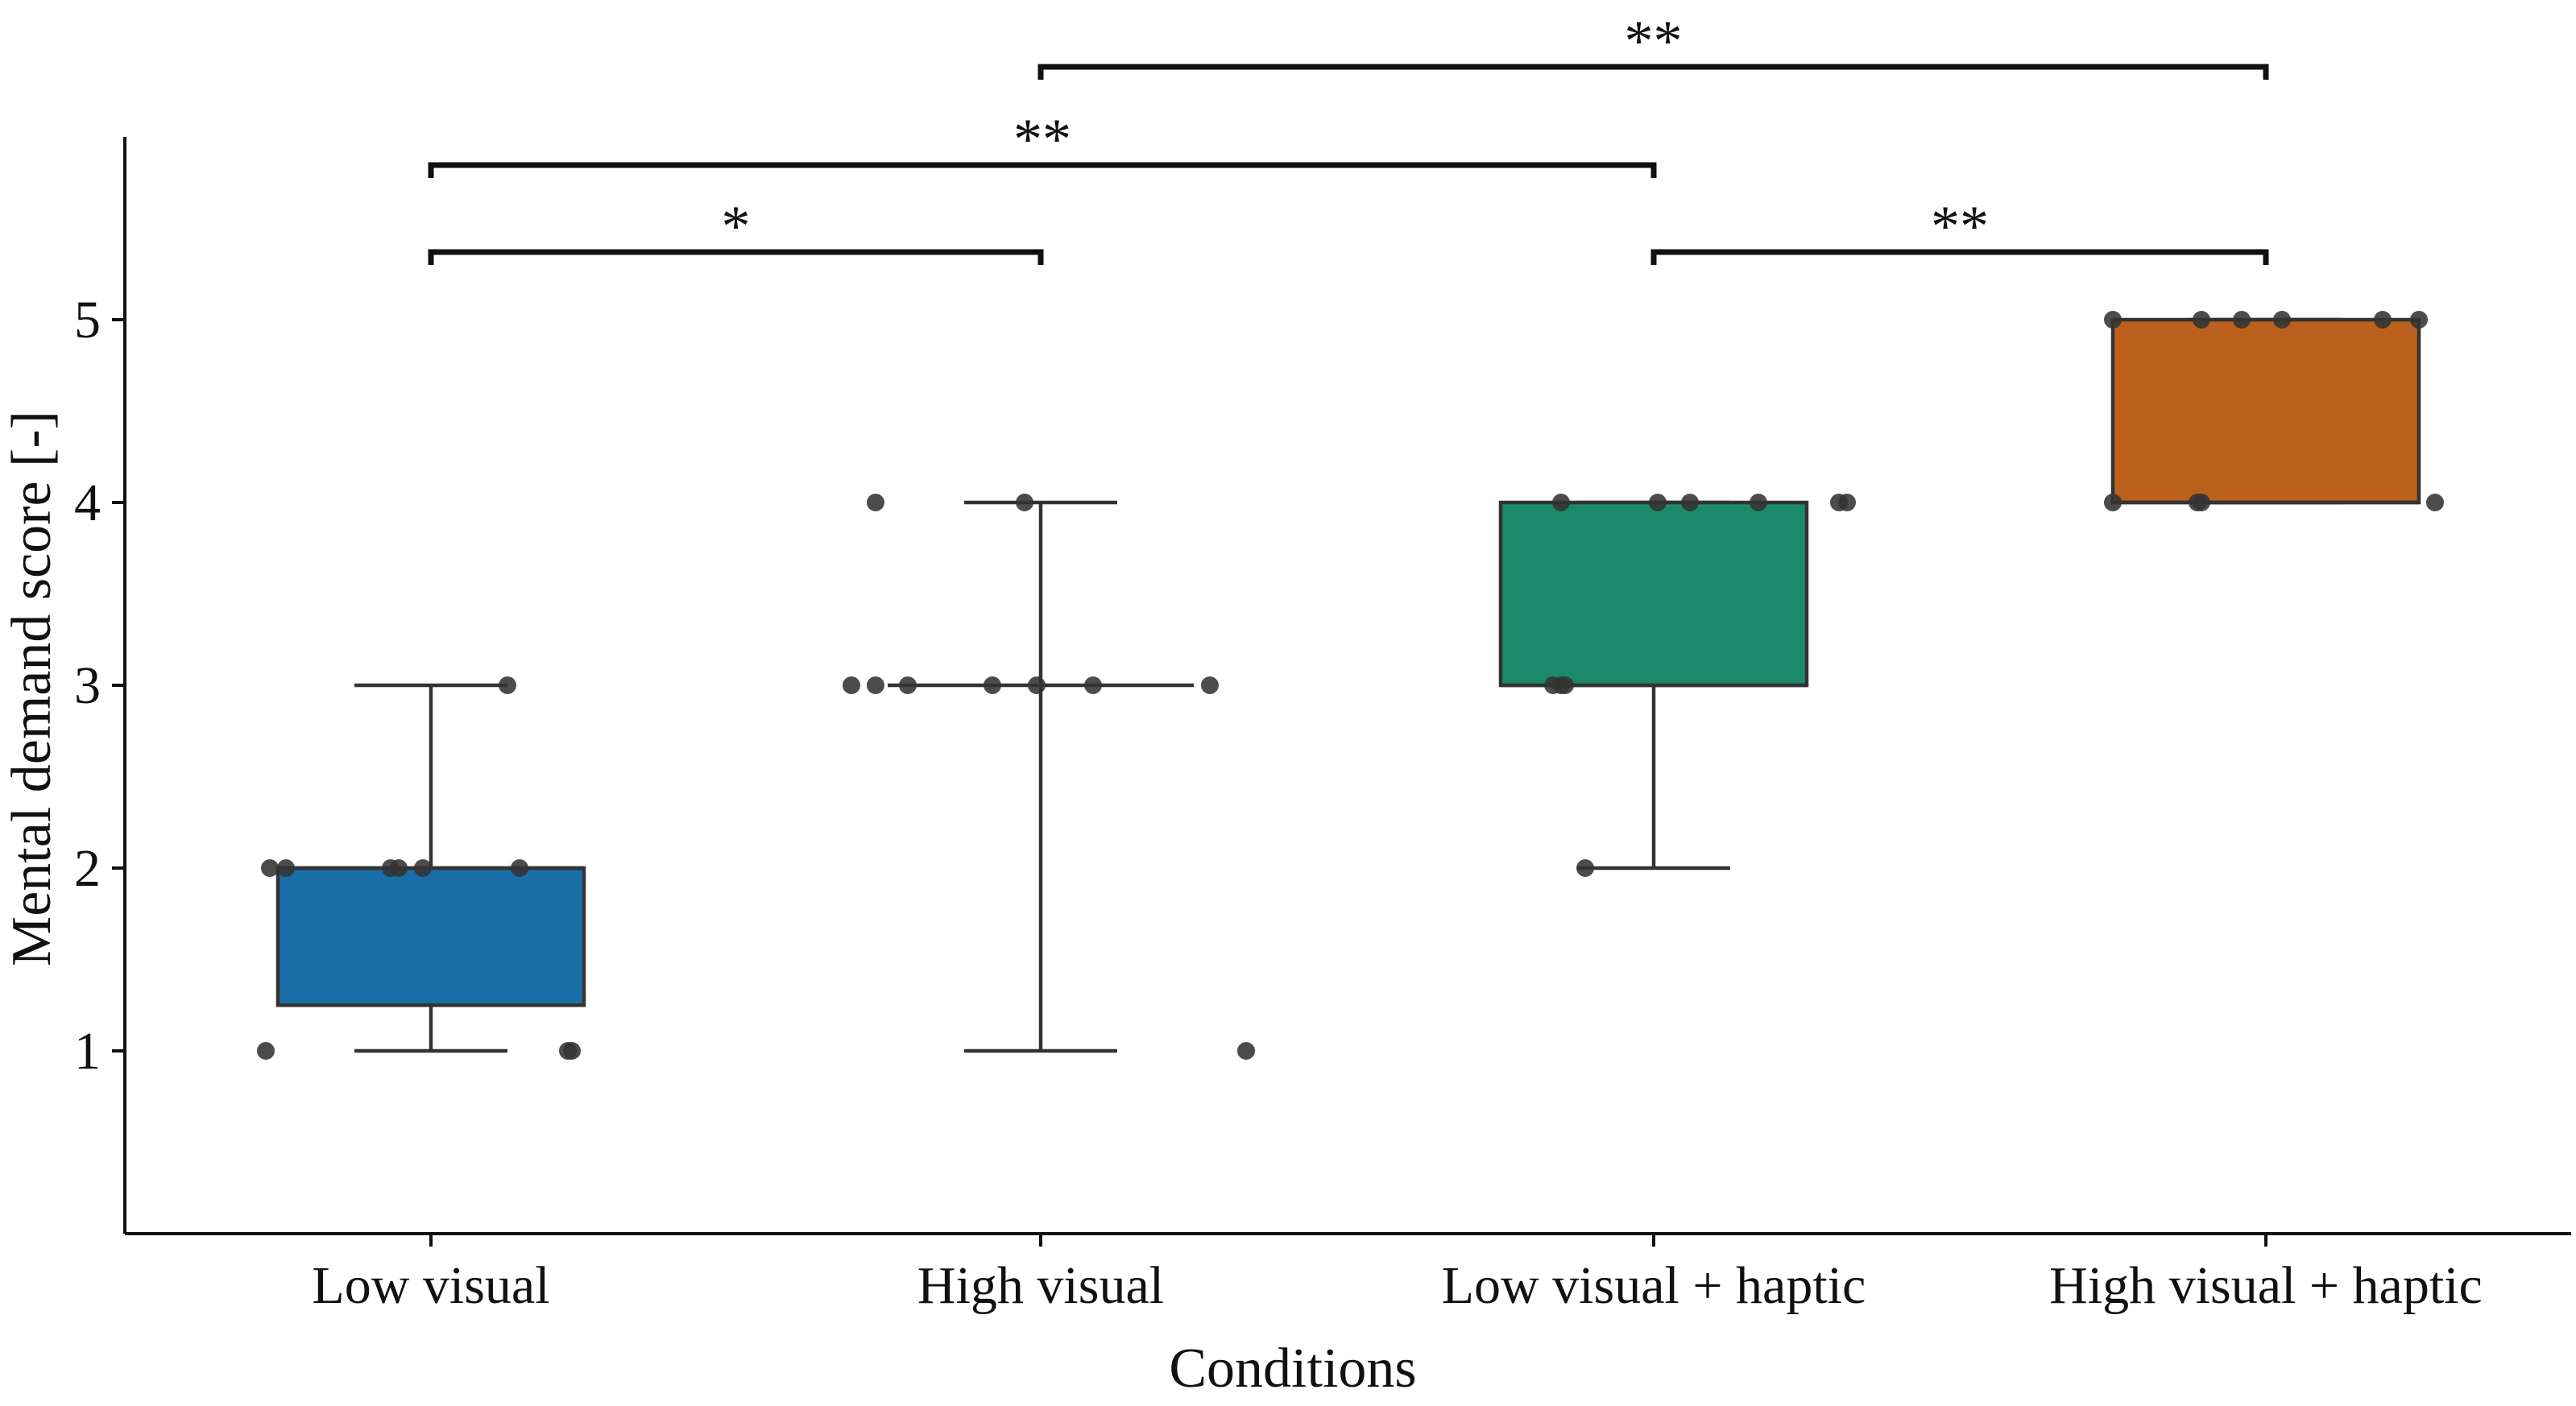 The image size is (2576, 1406). I want to click on significance-brackets: ***** **, so click(1348, 137).